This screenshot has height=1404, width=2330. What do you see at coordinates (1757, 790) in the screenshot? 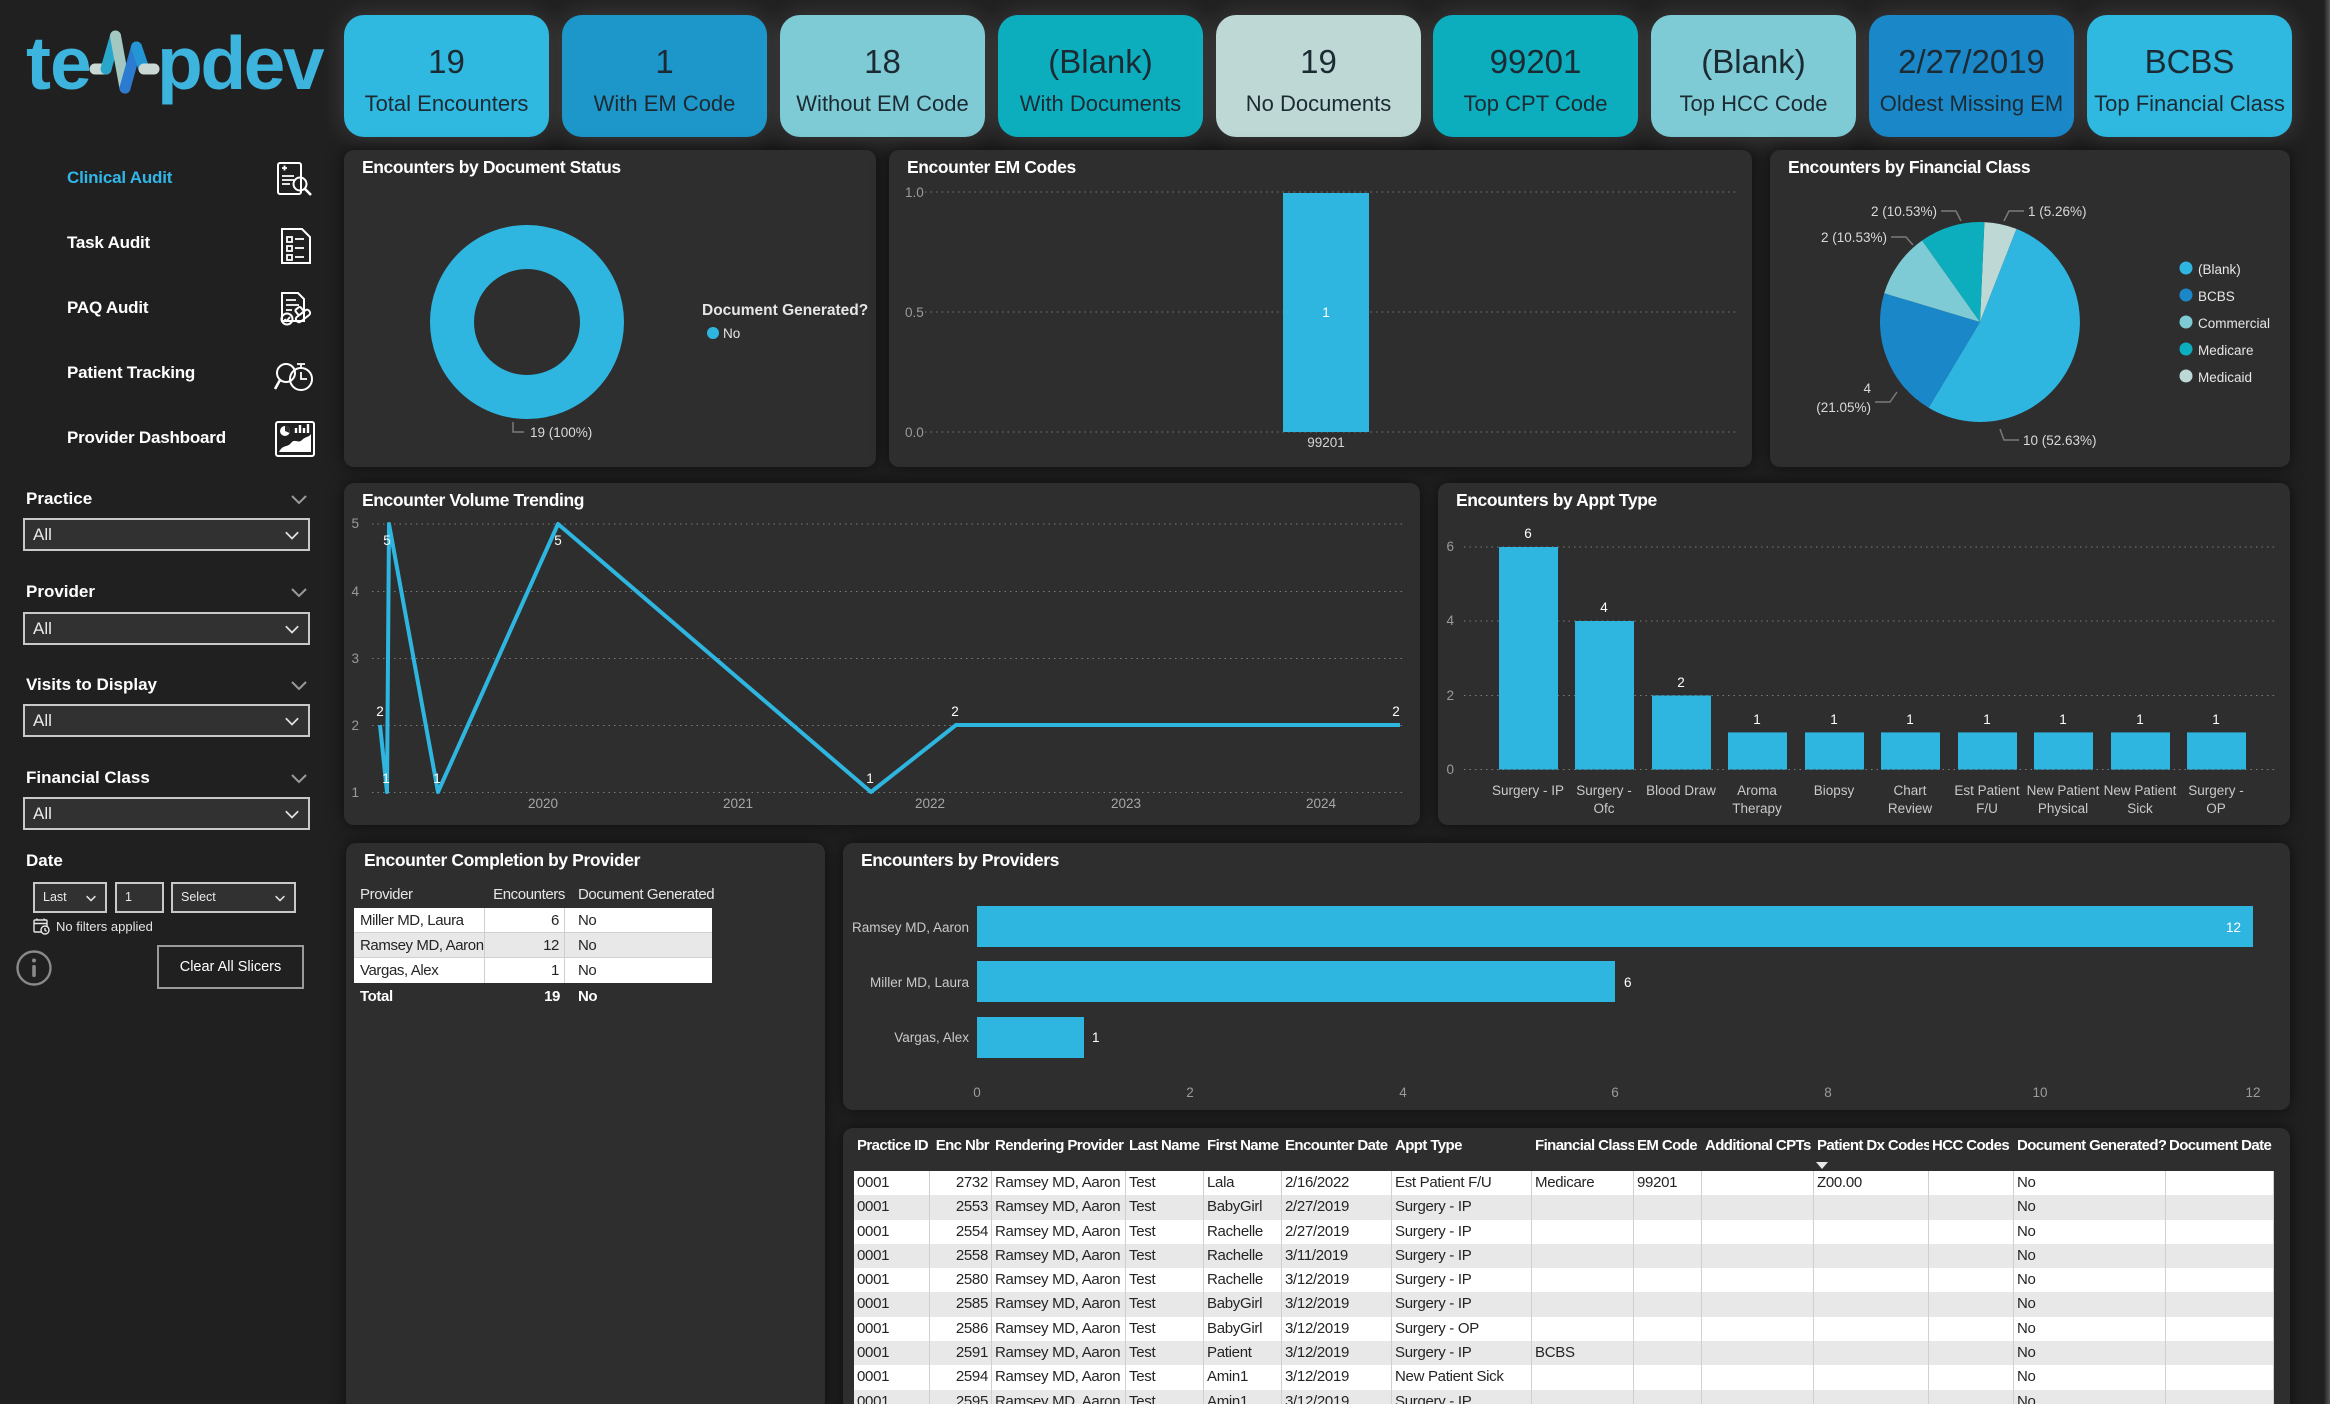
I see `svg-text: Aroma` at bounding box center [1757, 790].